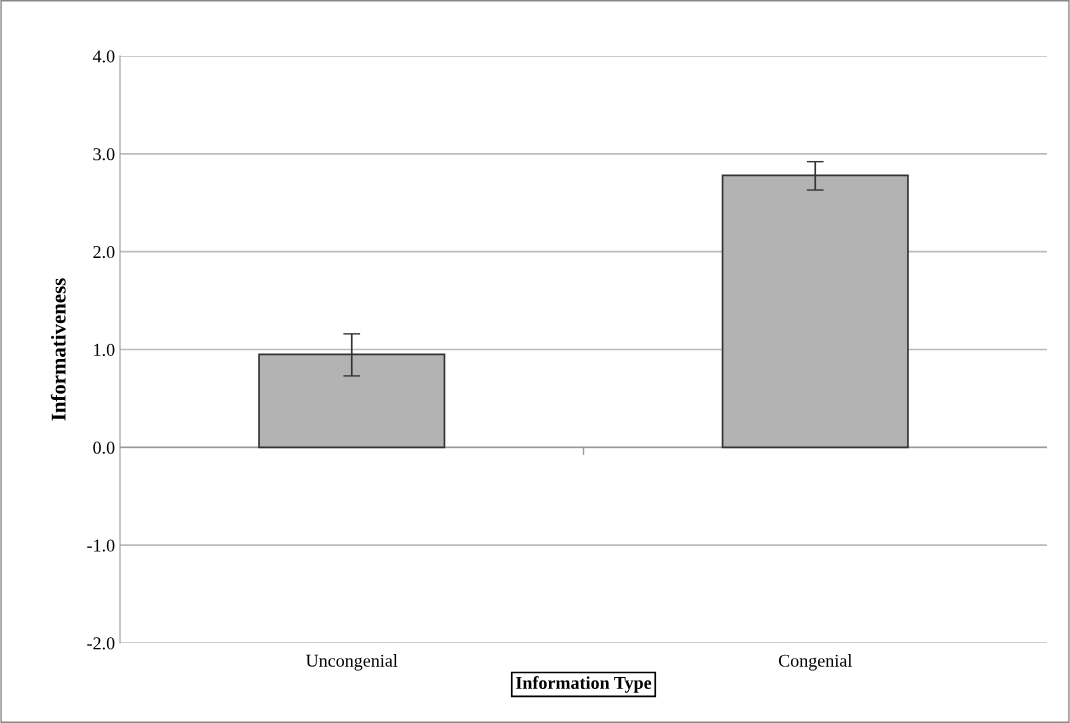 The height and width of the screenshot is (723, 1070). Describe the element at coordinates (583, 684) in the screenshot. I see `x-axis-title: Information Type` at that location.